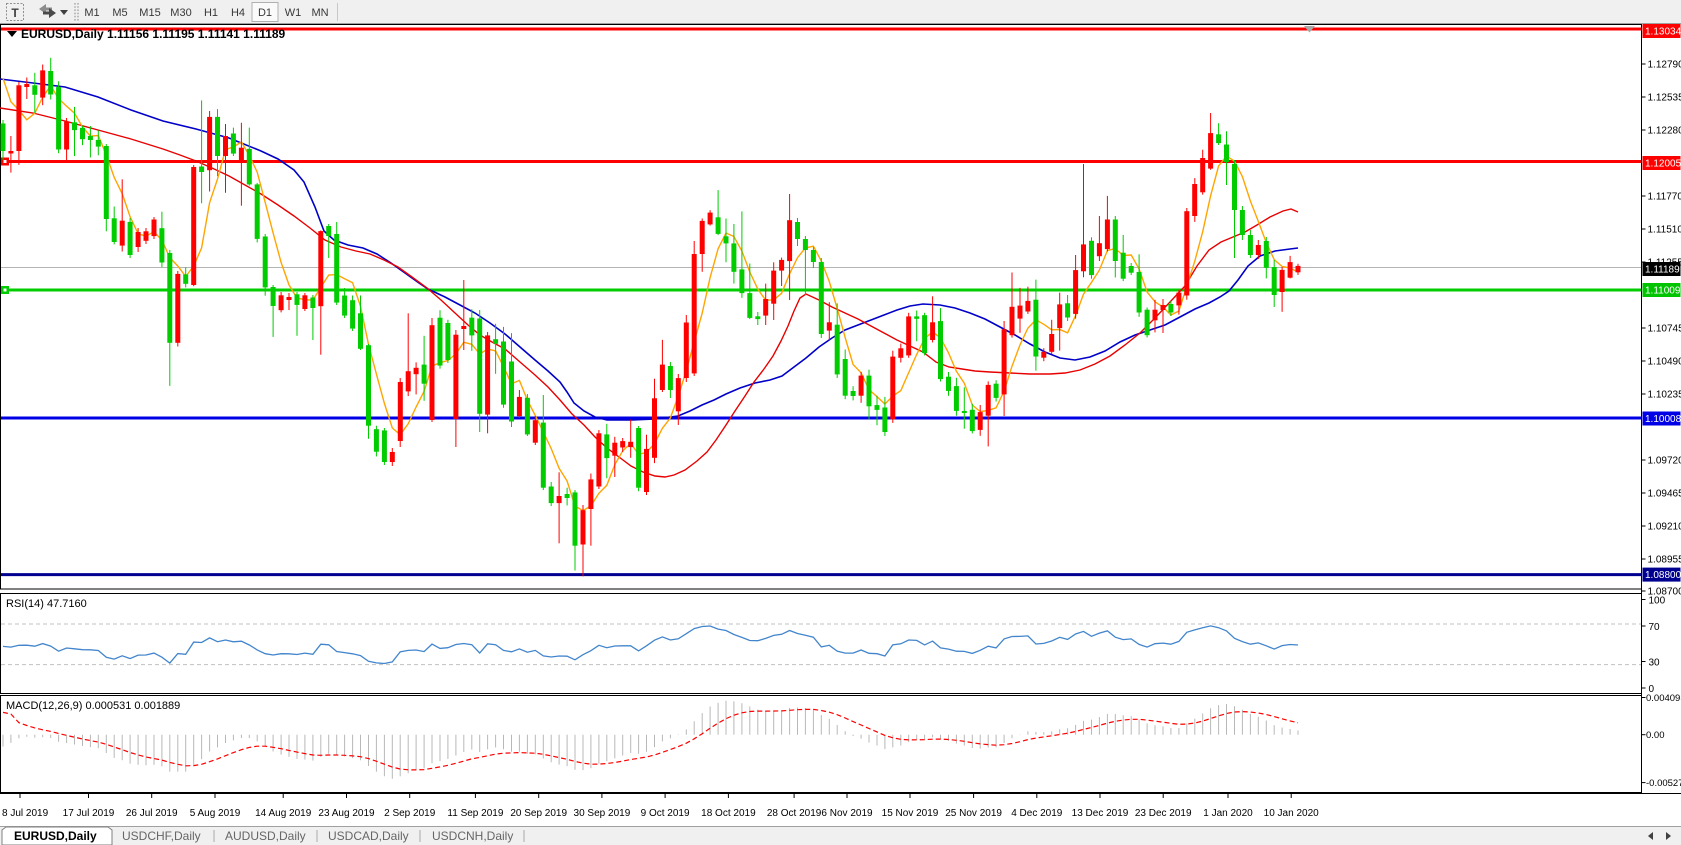 Image resolution: width=1681 pixels, height=845 pixels. I want to click on svg-text: 5 Aug 2019, so click(215, 813).